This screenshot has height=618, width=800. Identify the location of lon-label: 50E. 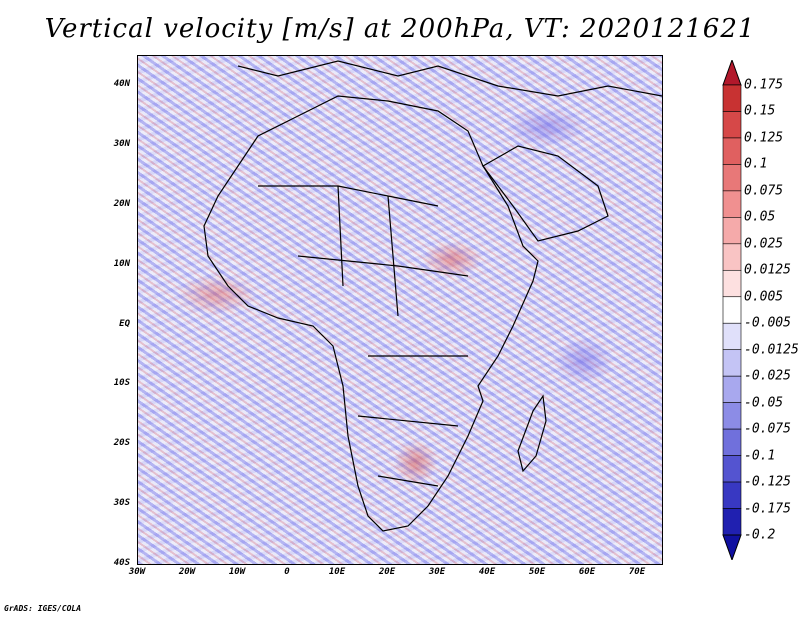
(537, 572).